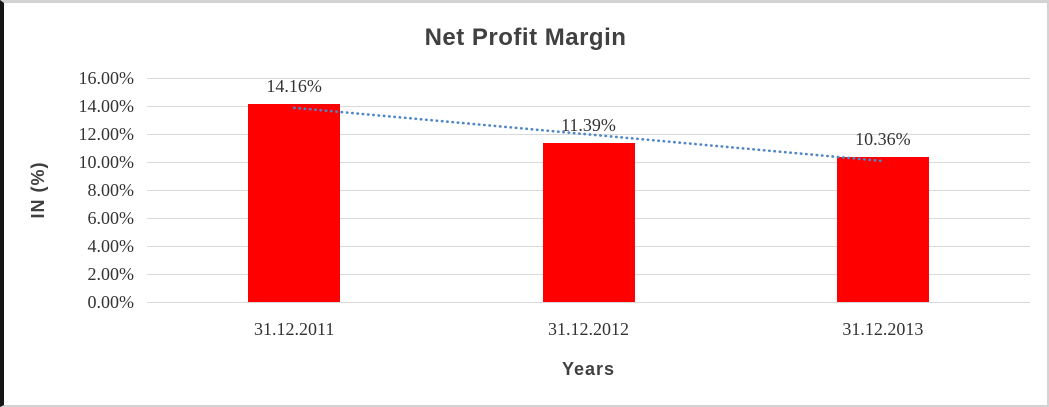 Image resolution: width=1049 pixels, height=407 pixels. I want to click on x-axis-title: Years, so click(588, 369).